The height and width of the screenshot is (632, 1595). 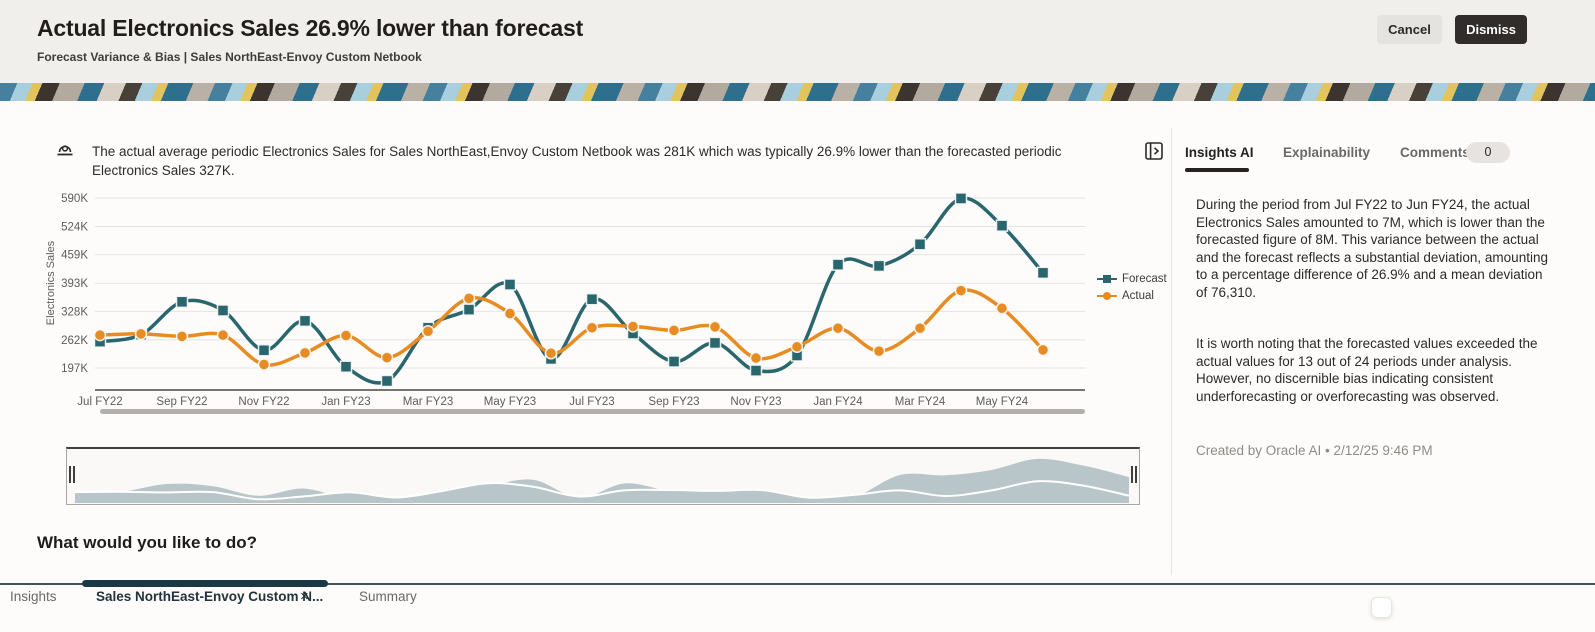 I want to click on chart-overview-scroller, so click(x=603, y=476).